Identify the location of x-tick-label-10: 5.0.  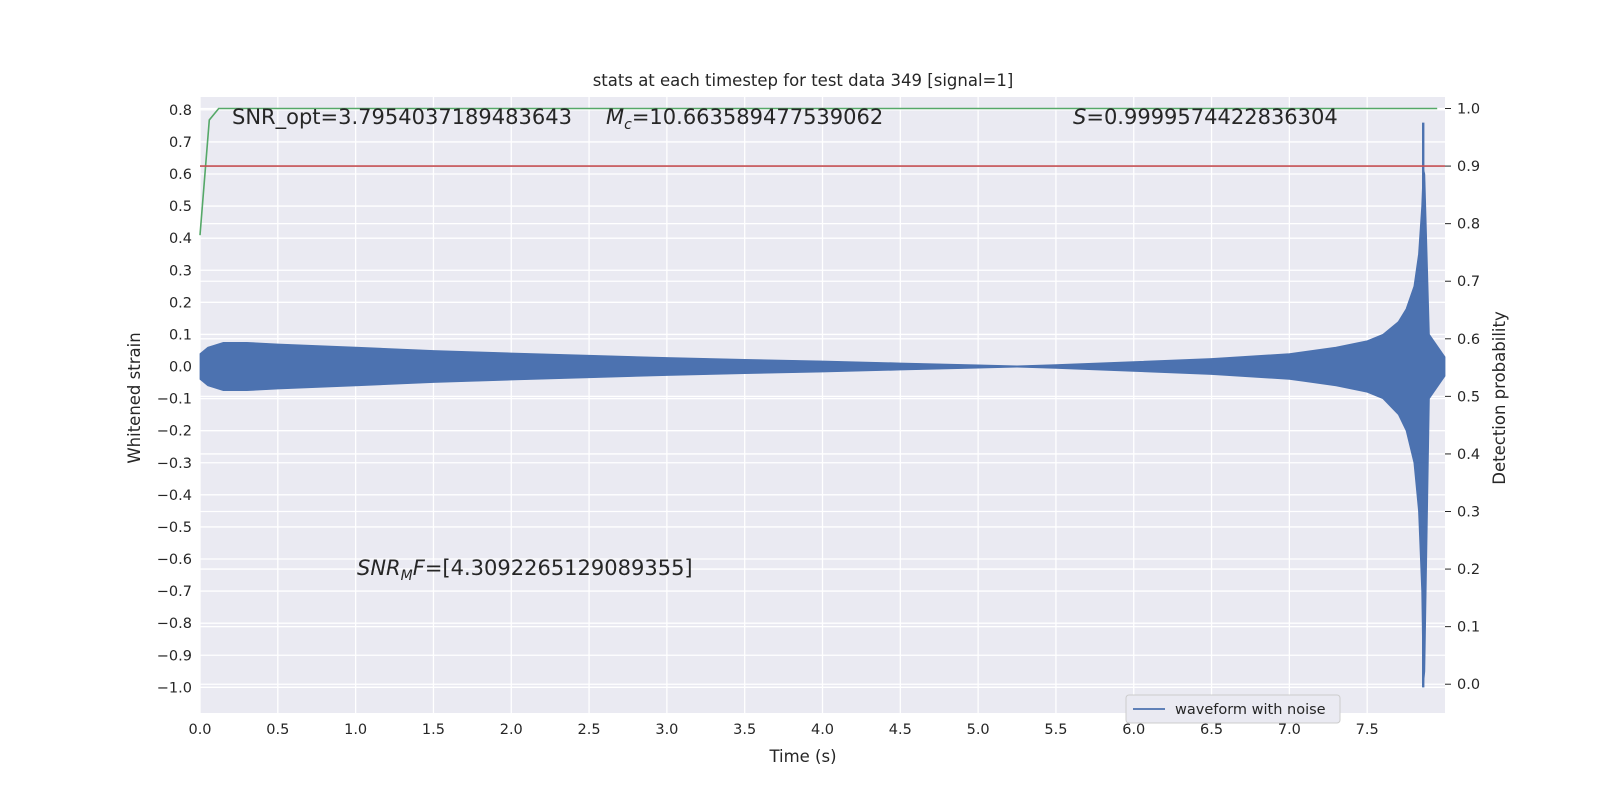
(978, 730).